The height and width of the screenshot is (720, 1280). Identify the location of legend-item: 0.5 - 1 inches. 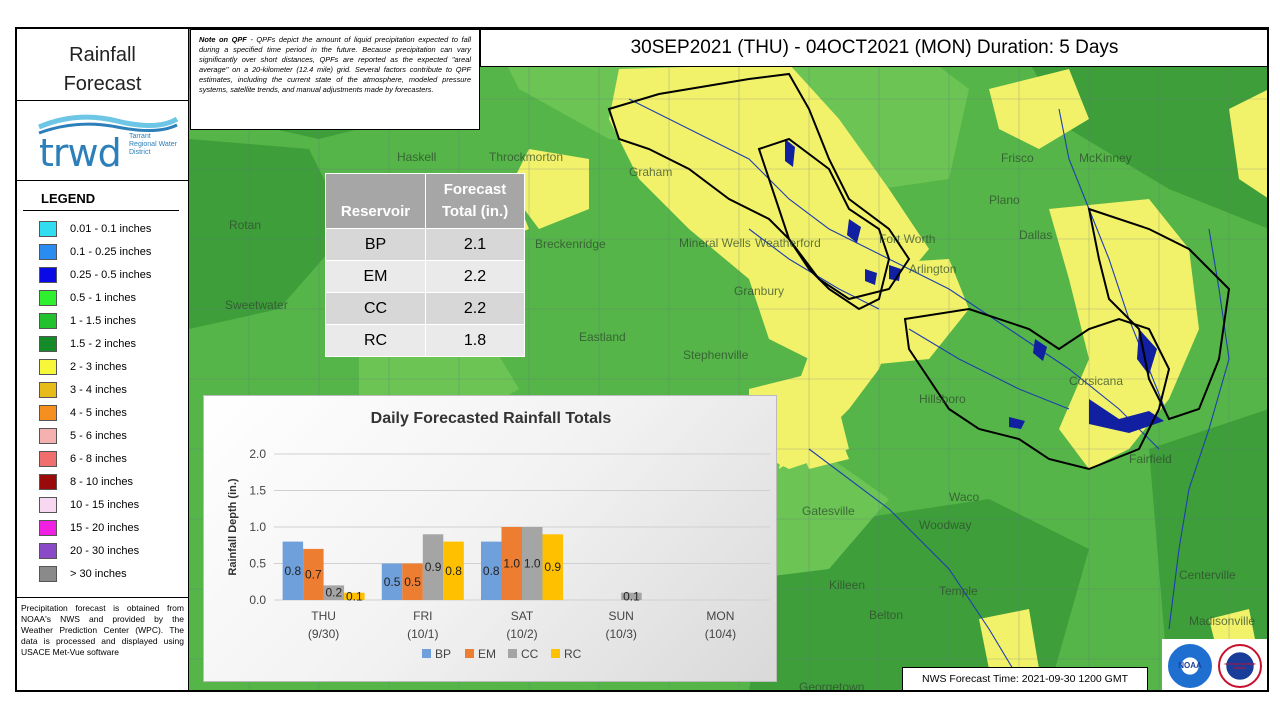
(95, 297).